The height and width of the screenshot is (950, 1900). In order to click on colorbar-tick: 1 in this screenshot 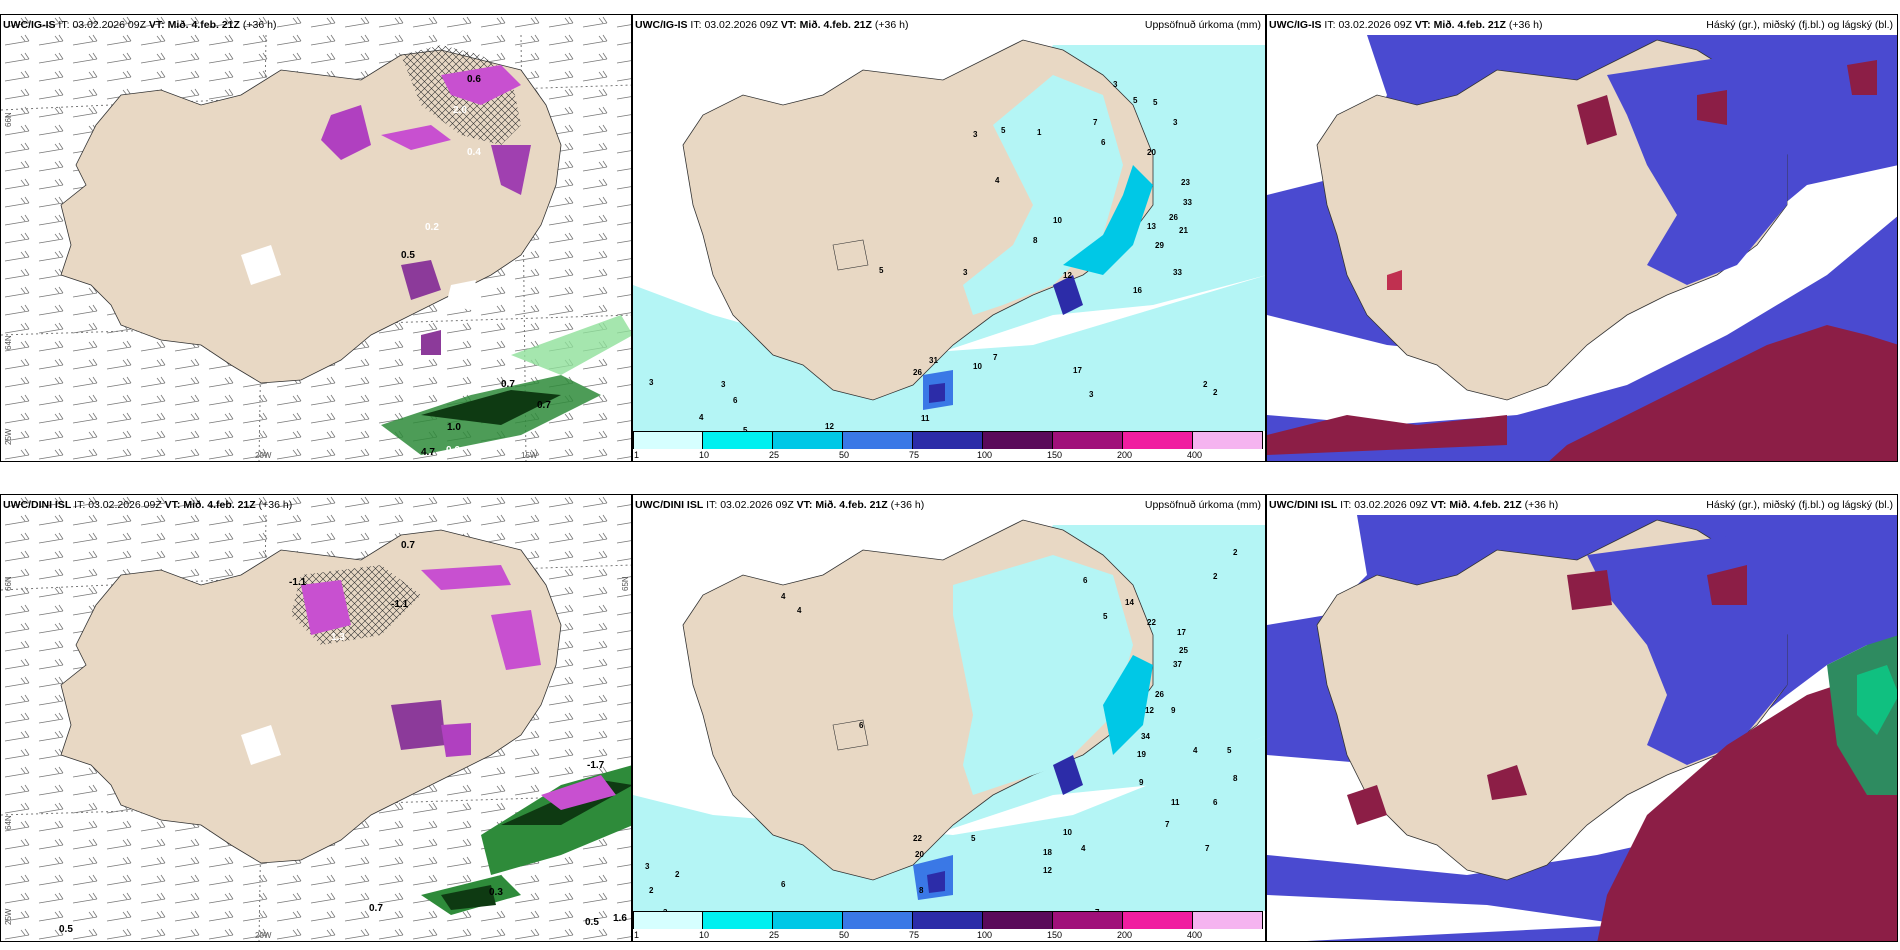, I will do `click(637, 455)`.